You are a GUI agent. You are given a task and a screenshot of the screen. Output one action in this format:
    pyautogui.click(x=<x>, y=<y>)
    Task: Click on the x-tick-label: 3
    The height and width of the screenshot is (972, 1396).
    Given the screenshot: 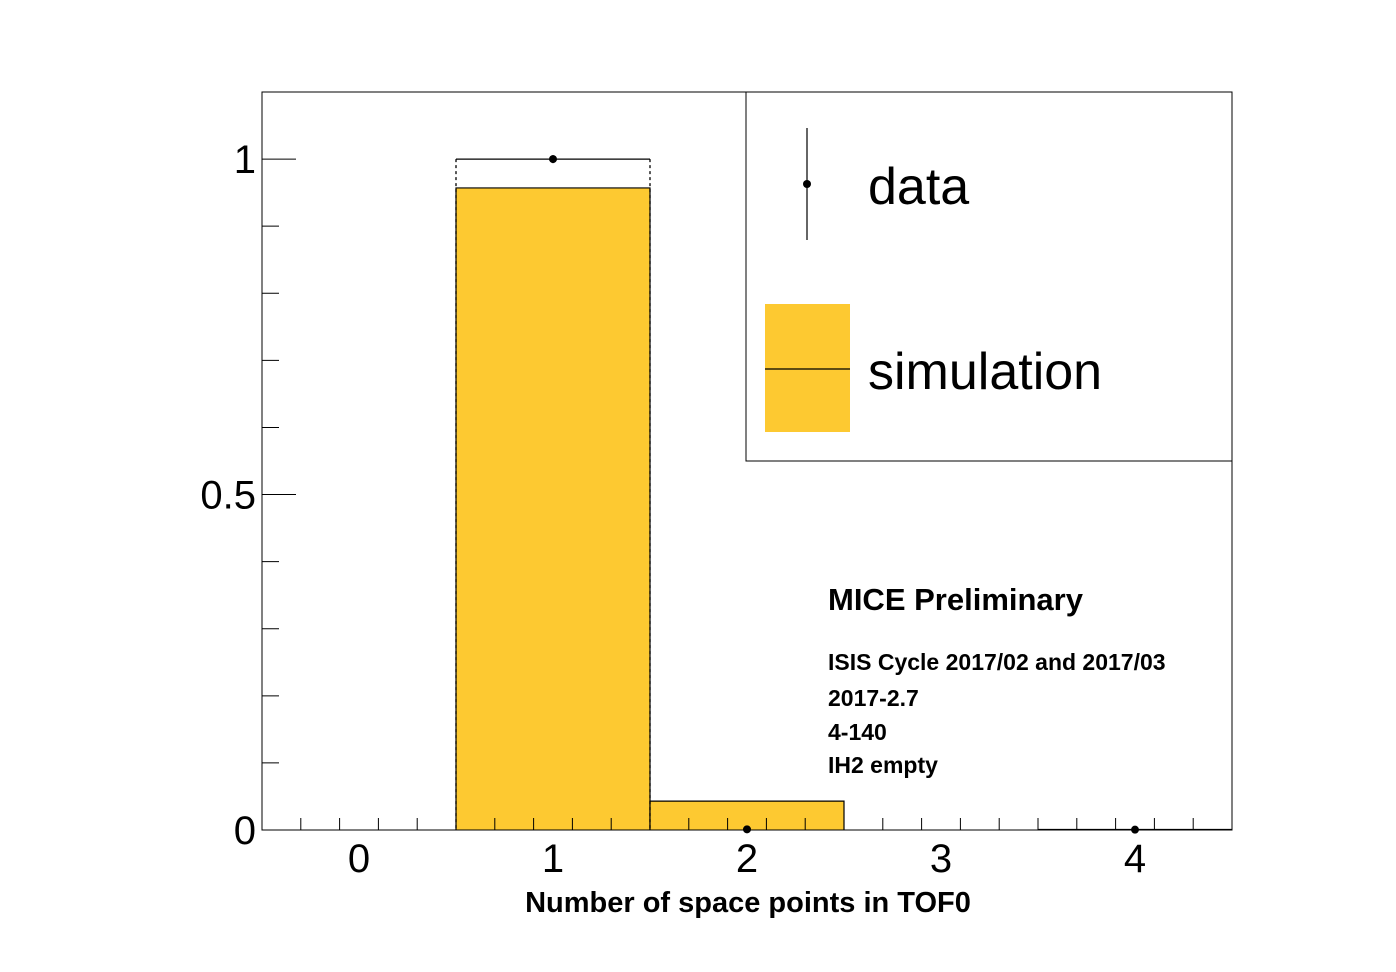 What is the action you would take?
    pyautogui.click(x=941, y=859)
    